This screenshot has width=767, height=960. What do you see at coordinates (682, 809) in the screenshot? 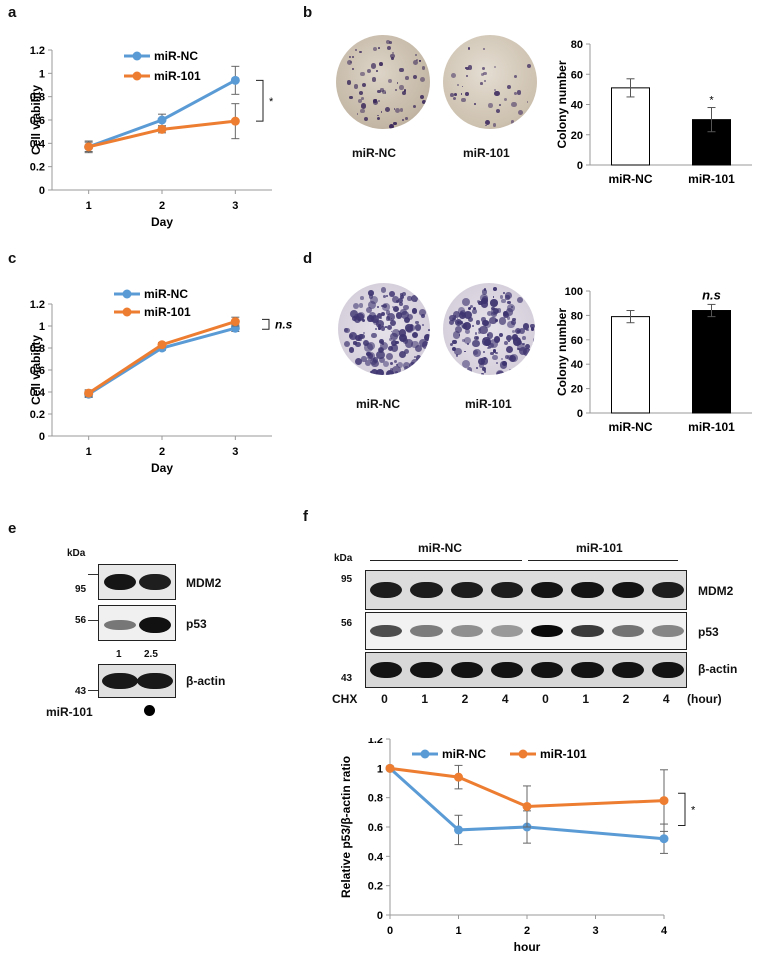
I see `significance-bracket` at bounding box center [682, 809].